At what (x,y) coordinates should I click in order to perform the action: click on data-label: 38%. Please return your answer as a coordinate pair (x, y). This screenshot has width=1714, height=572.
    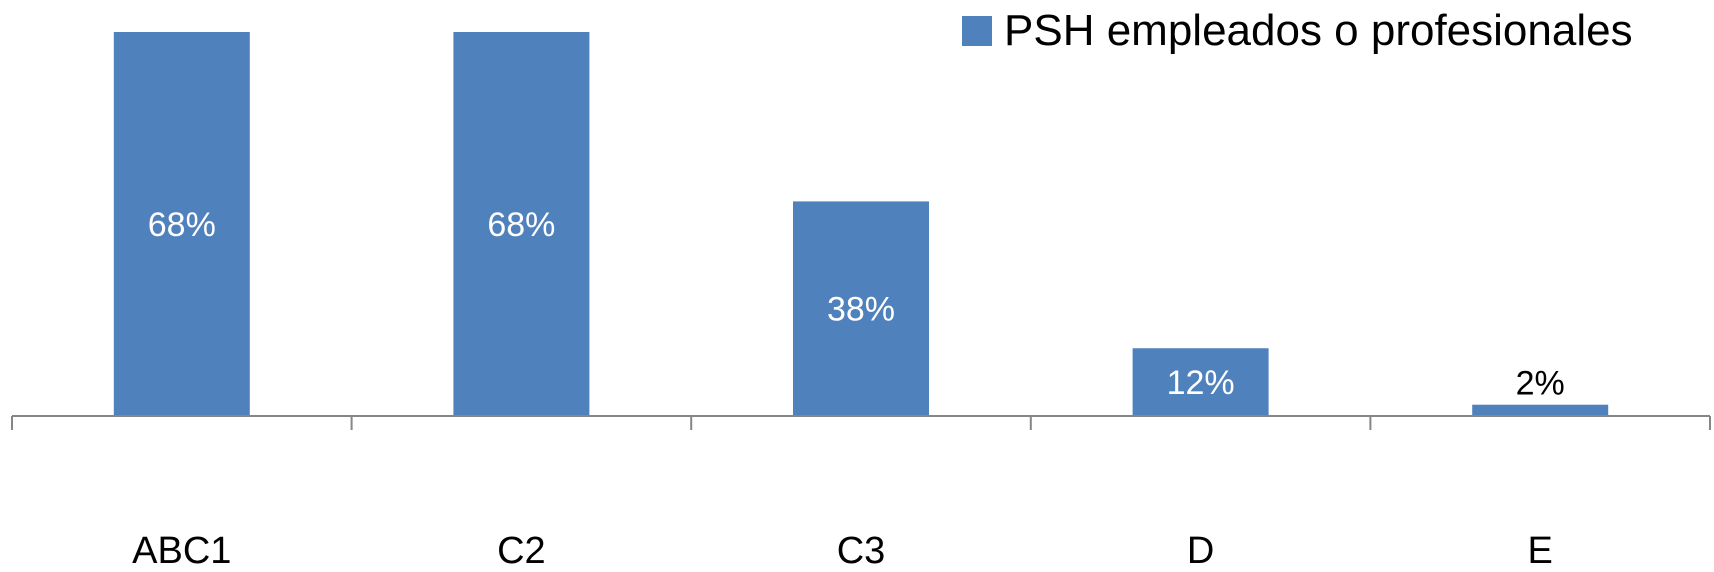
    Looking at the image, I should click on (861, 310).